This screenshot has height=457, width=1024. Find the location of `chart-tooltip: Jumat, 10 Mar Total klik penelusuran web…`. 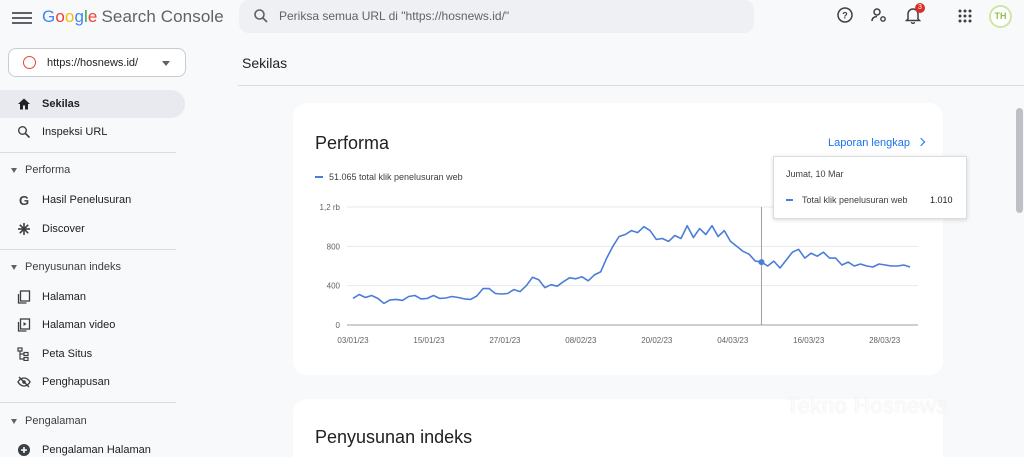

chart-tooltip: Jumat, 10 Mar Total klik penelusuran web… is located at coordinates (870, 187).